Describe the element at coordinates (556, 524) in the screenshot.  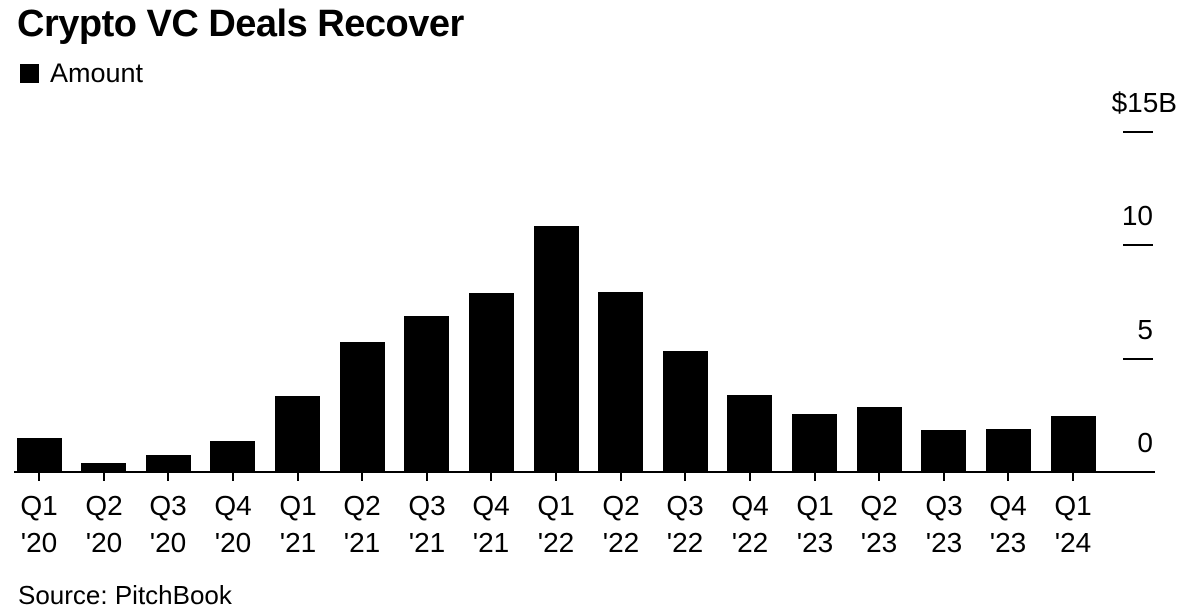
I see `x-axis-label: Q1'22` at that location.